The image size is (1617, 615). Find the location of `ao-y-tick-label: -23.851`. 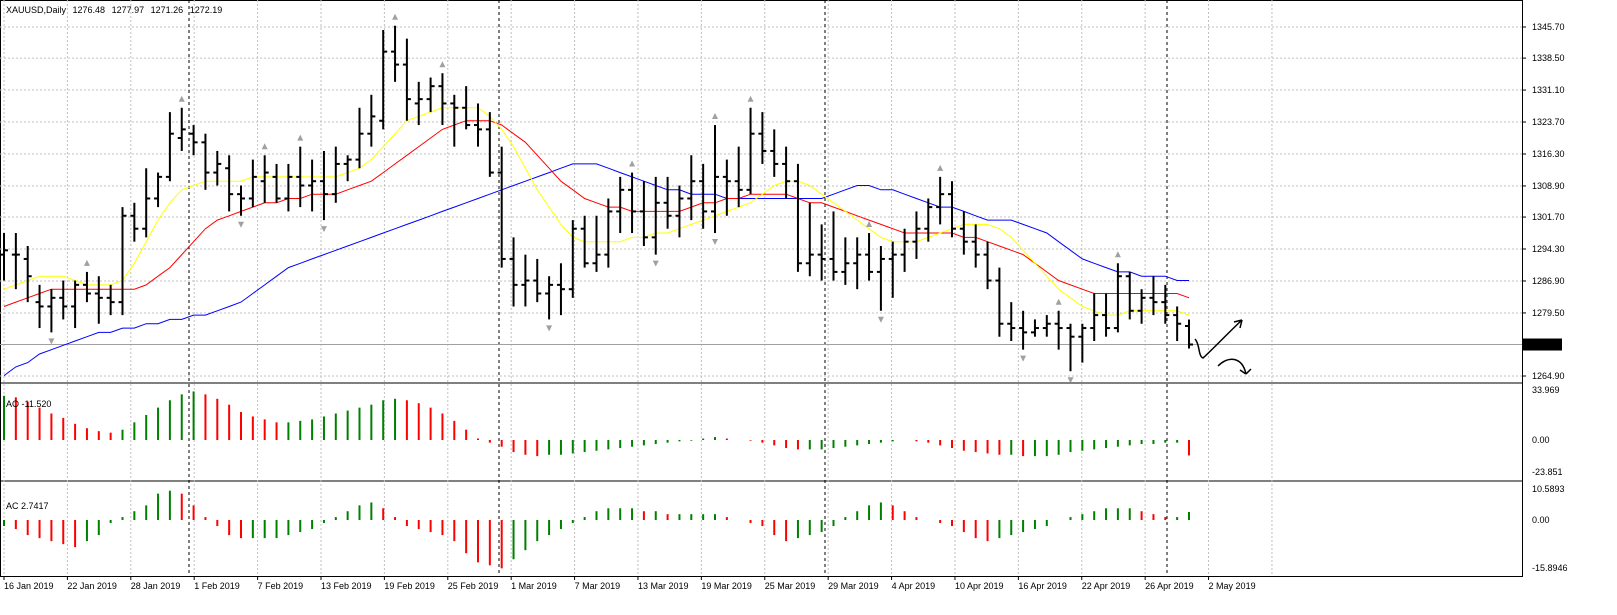

ao-y-tick-label: -23.851 is located at coordinates (1547, 472).